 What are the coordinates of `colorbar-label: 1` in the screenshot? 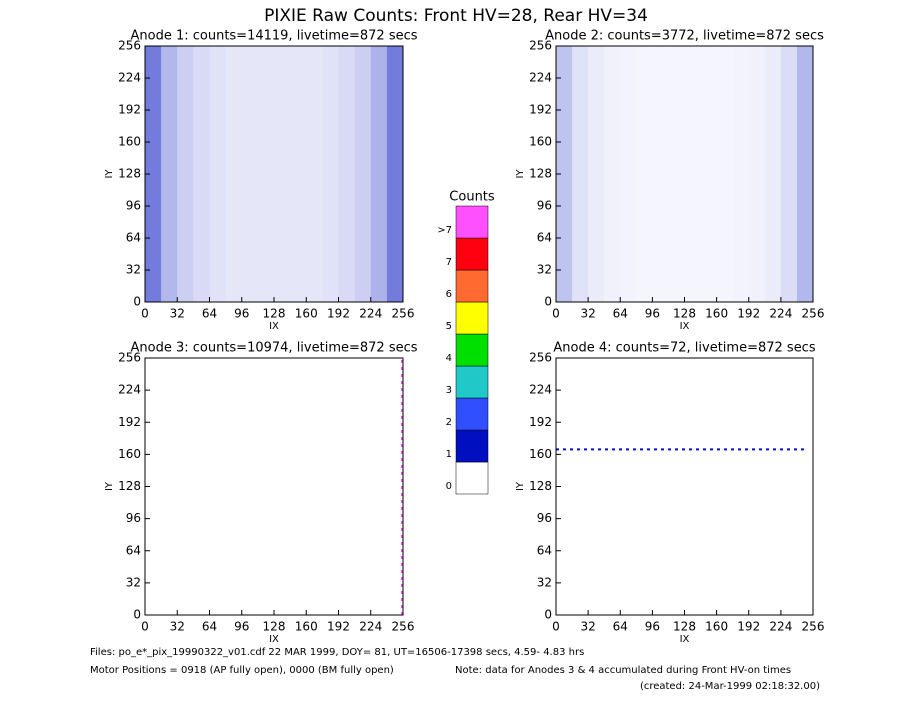 It's located at (449, 454).